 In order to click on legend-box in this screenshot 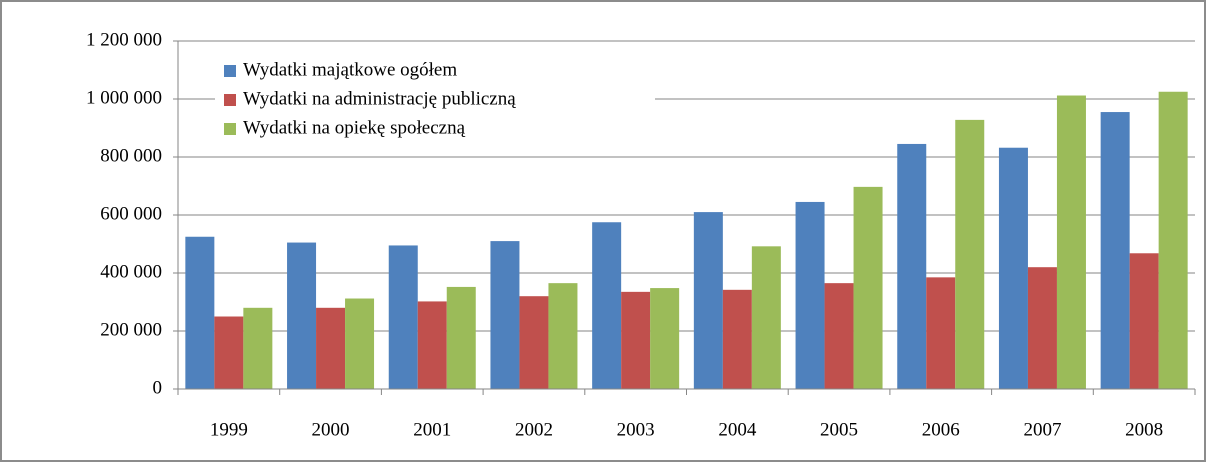, I will do `click(435, 99)`.